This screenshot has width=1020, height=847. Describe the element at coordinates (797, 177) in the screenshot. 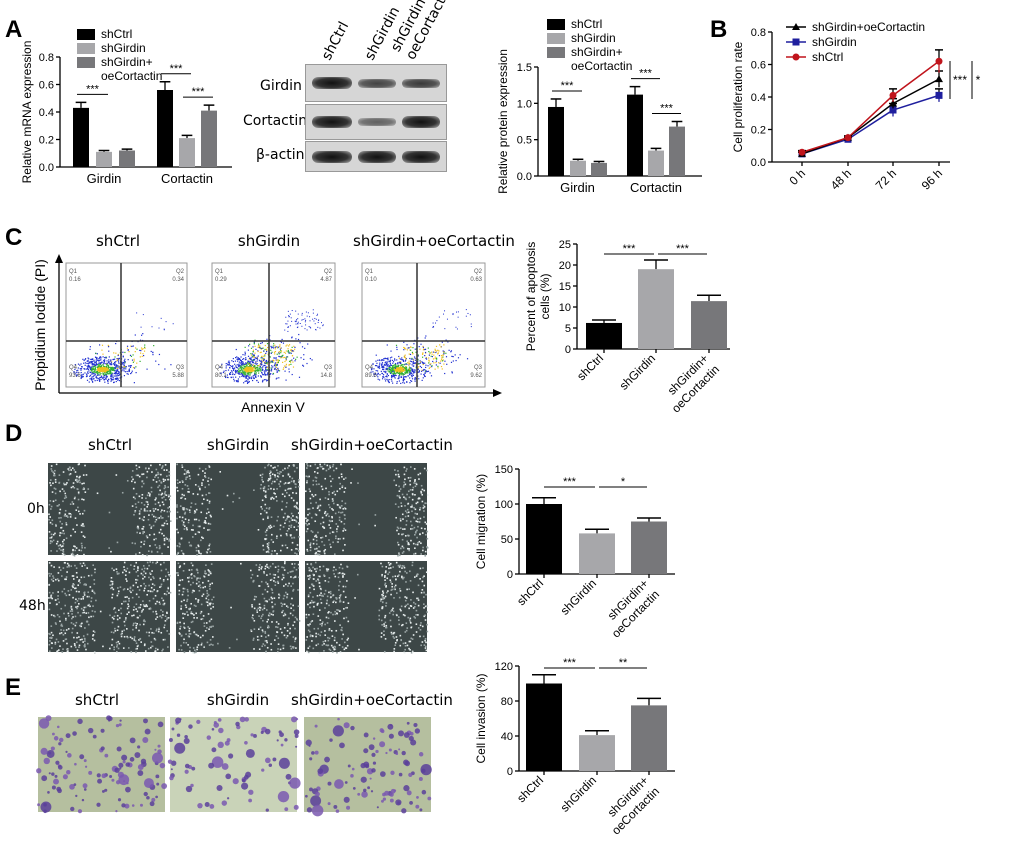

I see `x-tick-label: 0 h` at that location.